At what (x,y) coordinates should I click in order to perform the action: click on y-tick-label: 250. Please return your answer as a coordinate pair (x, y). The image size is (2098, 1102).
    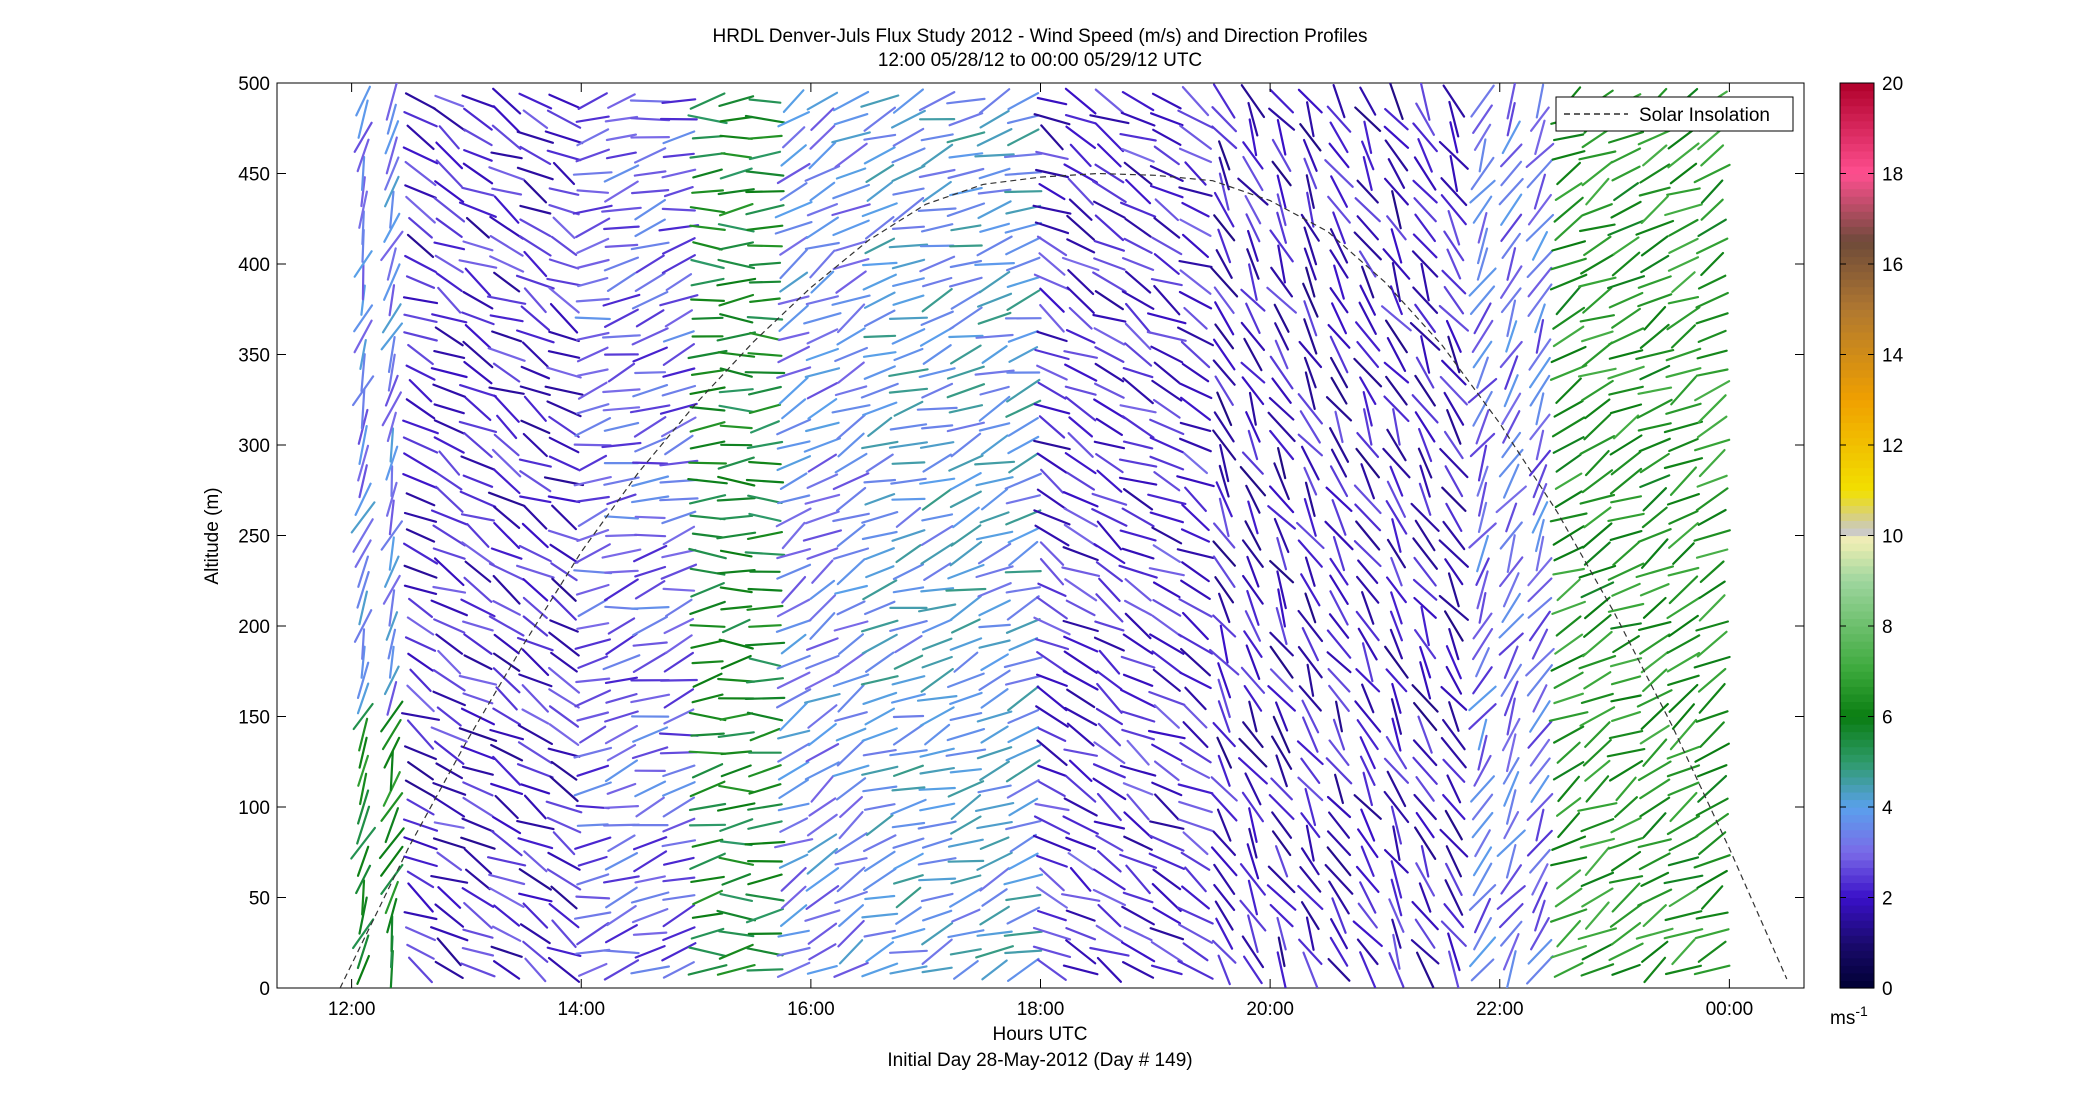
    Looking at the image, I should click on (254, 537).